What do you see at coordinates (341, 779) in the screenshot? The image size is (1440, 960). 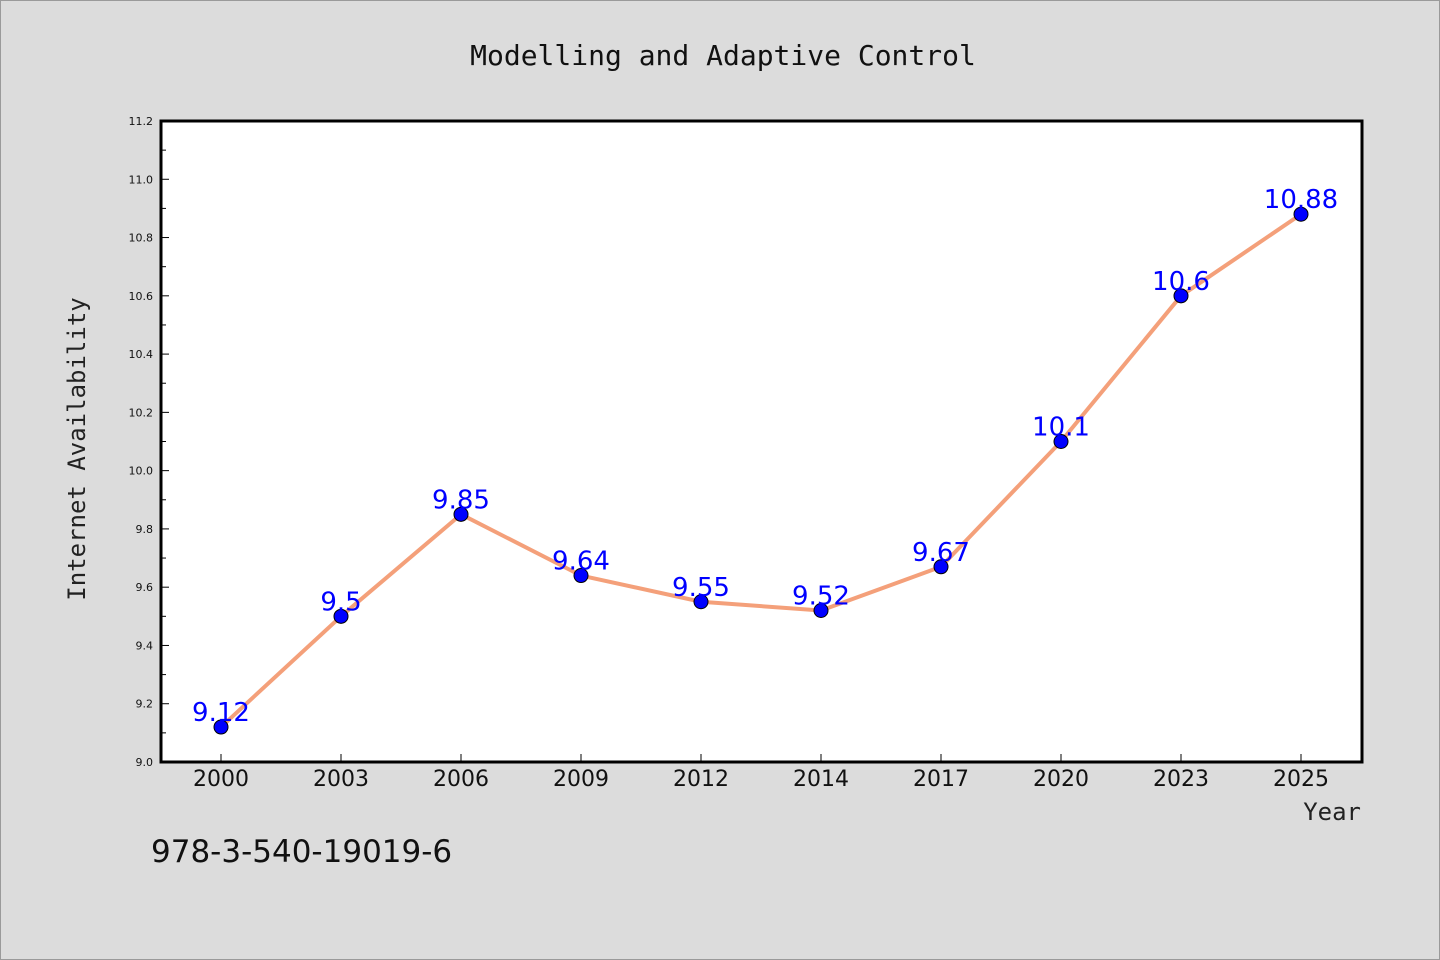 I see `x-tick-label: 2003` at bounding box center [341, 779].